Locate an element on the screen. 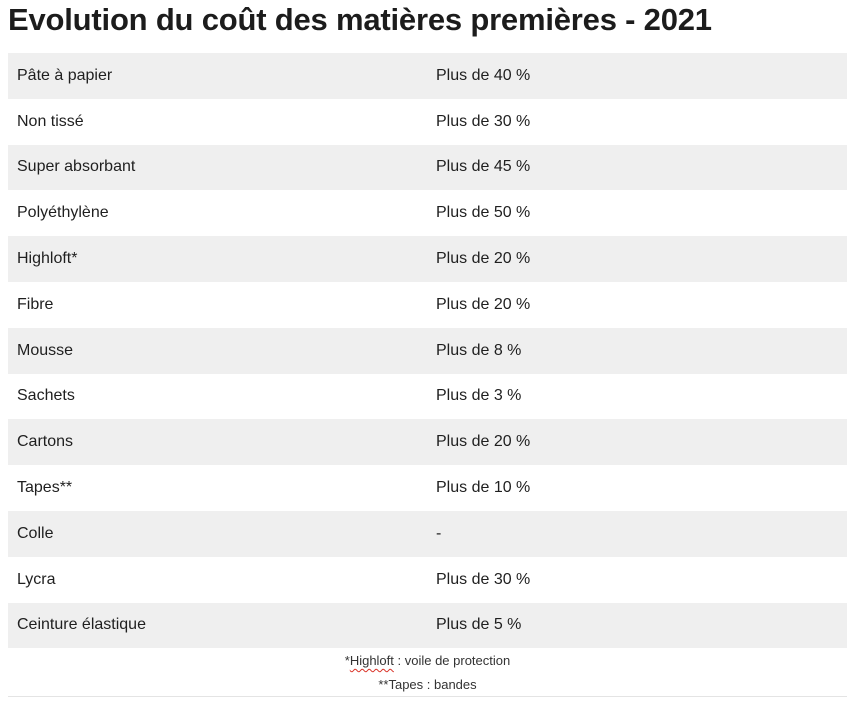 The image size is (856, 701). footnote-term-highloft: Highloft is located at coordinates (371, 660).